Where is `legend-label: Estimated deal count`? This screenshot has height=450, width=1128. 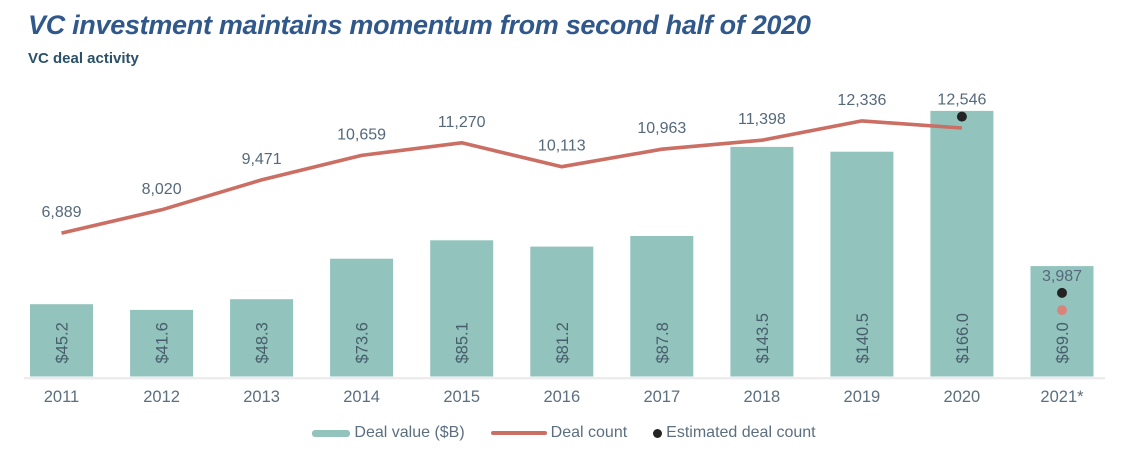
legend-label: Estimated deal count is located at coordinates (741, 432).